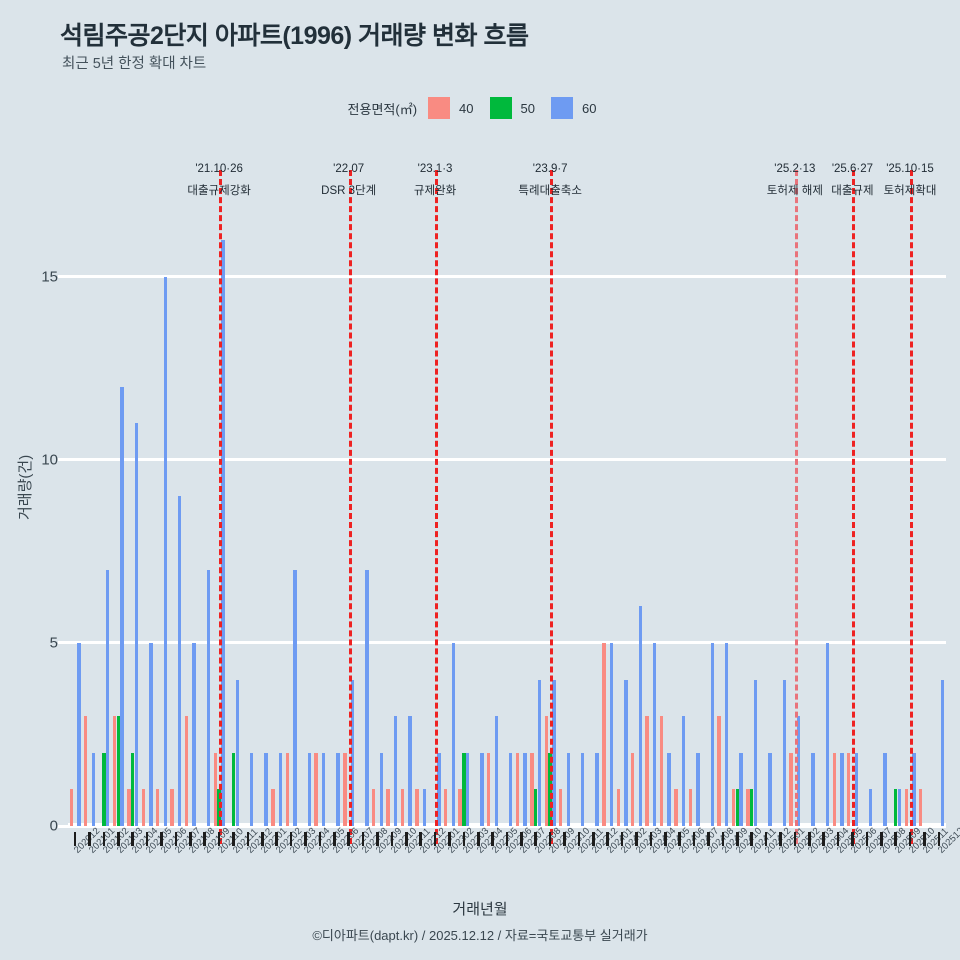 Image resolution: width=960 pixels, height=960 pixels. What do you see at coordinates (512, 108) in the screenshot?
I see `legend-item-50: 50` at bounding box center [512, 108].